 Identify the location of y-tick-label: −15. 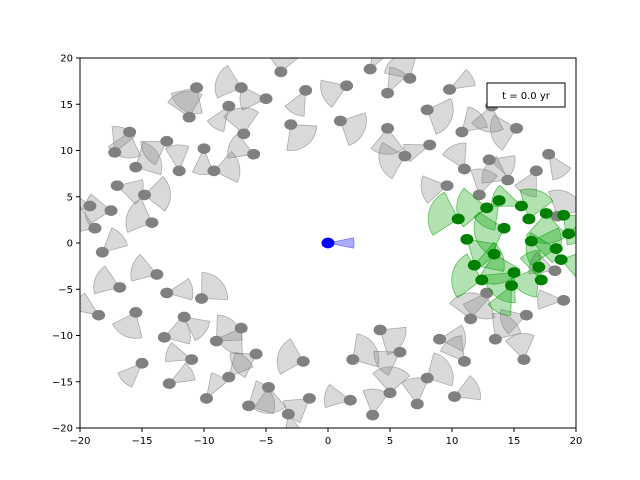
(62, 382).